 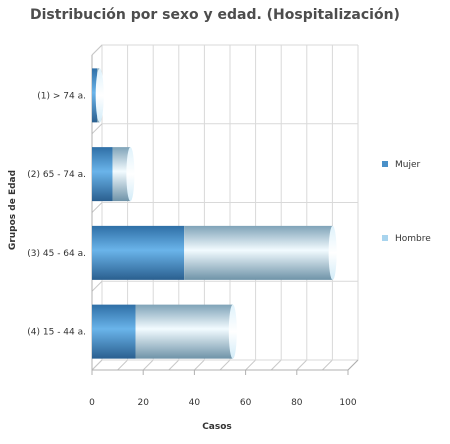 I want to click on category-label-4: (4) 15 - 44 a., so click(x=56, y=333).